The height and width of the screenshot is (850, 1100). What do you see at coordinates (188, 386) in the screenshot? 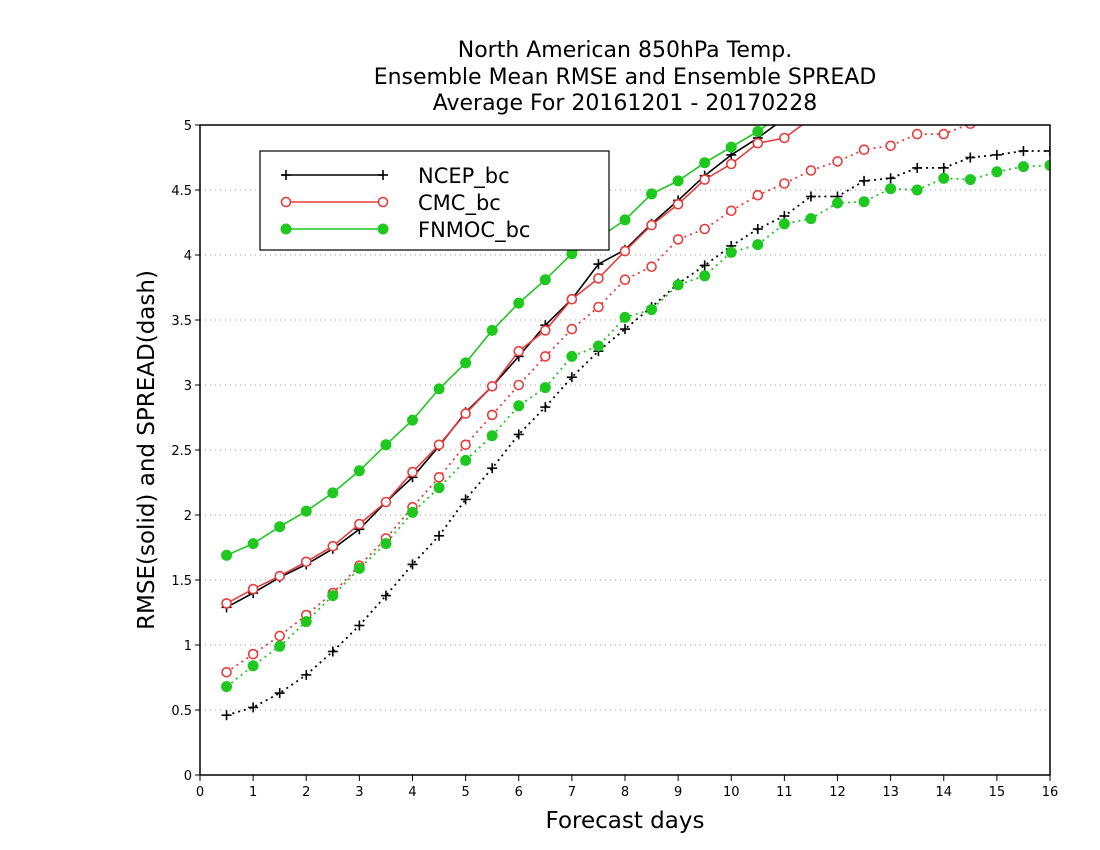
I see `y-tick-label: 3` at bounding box center [188, 386].